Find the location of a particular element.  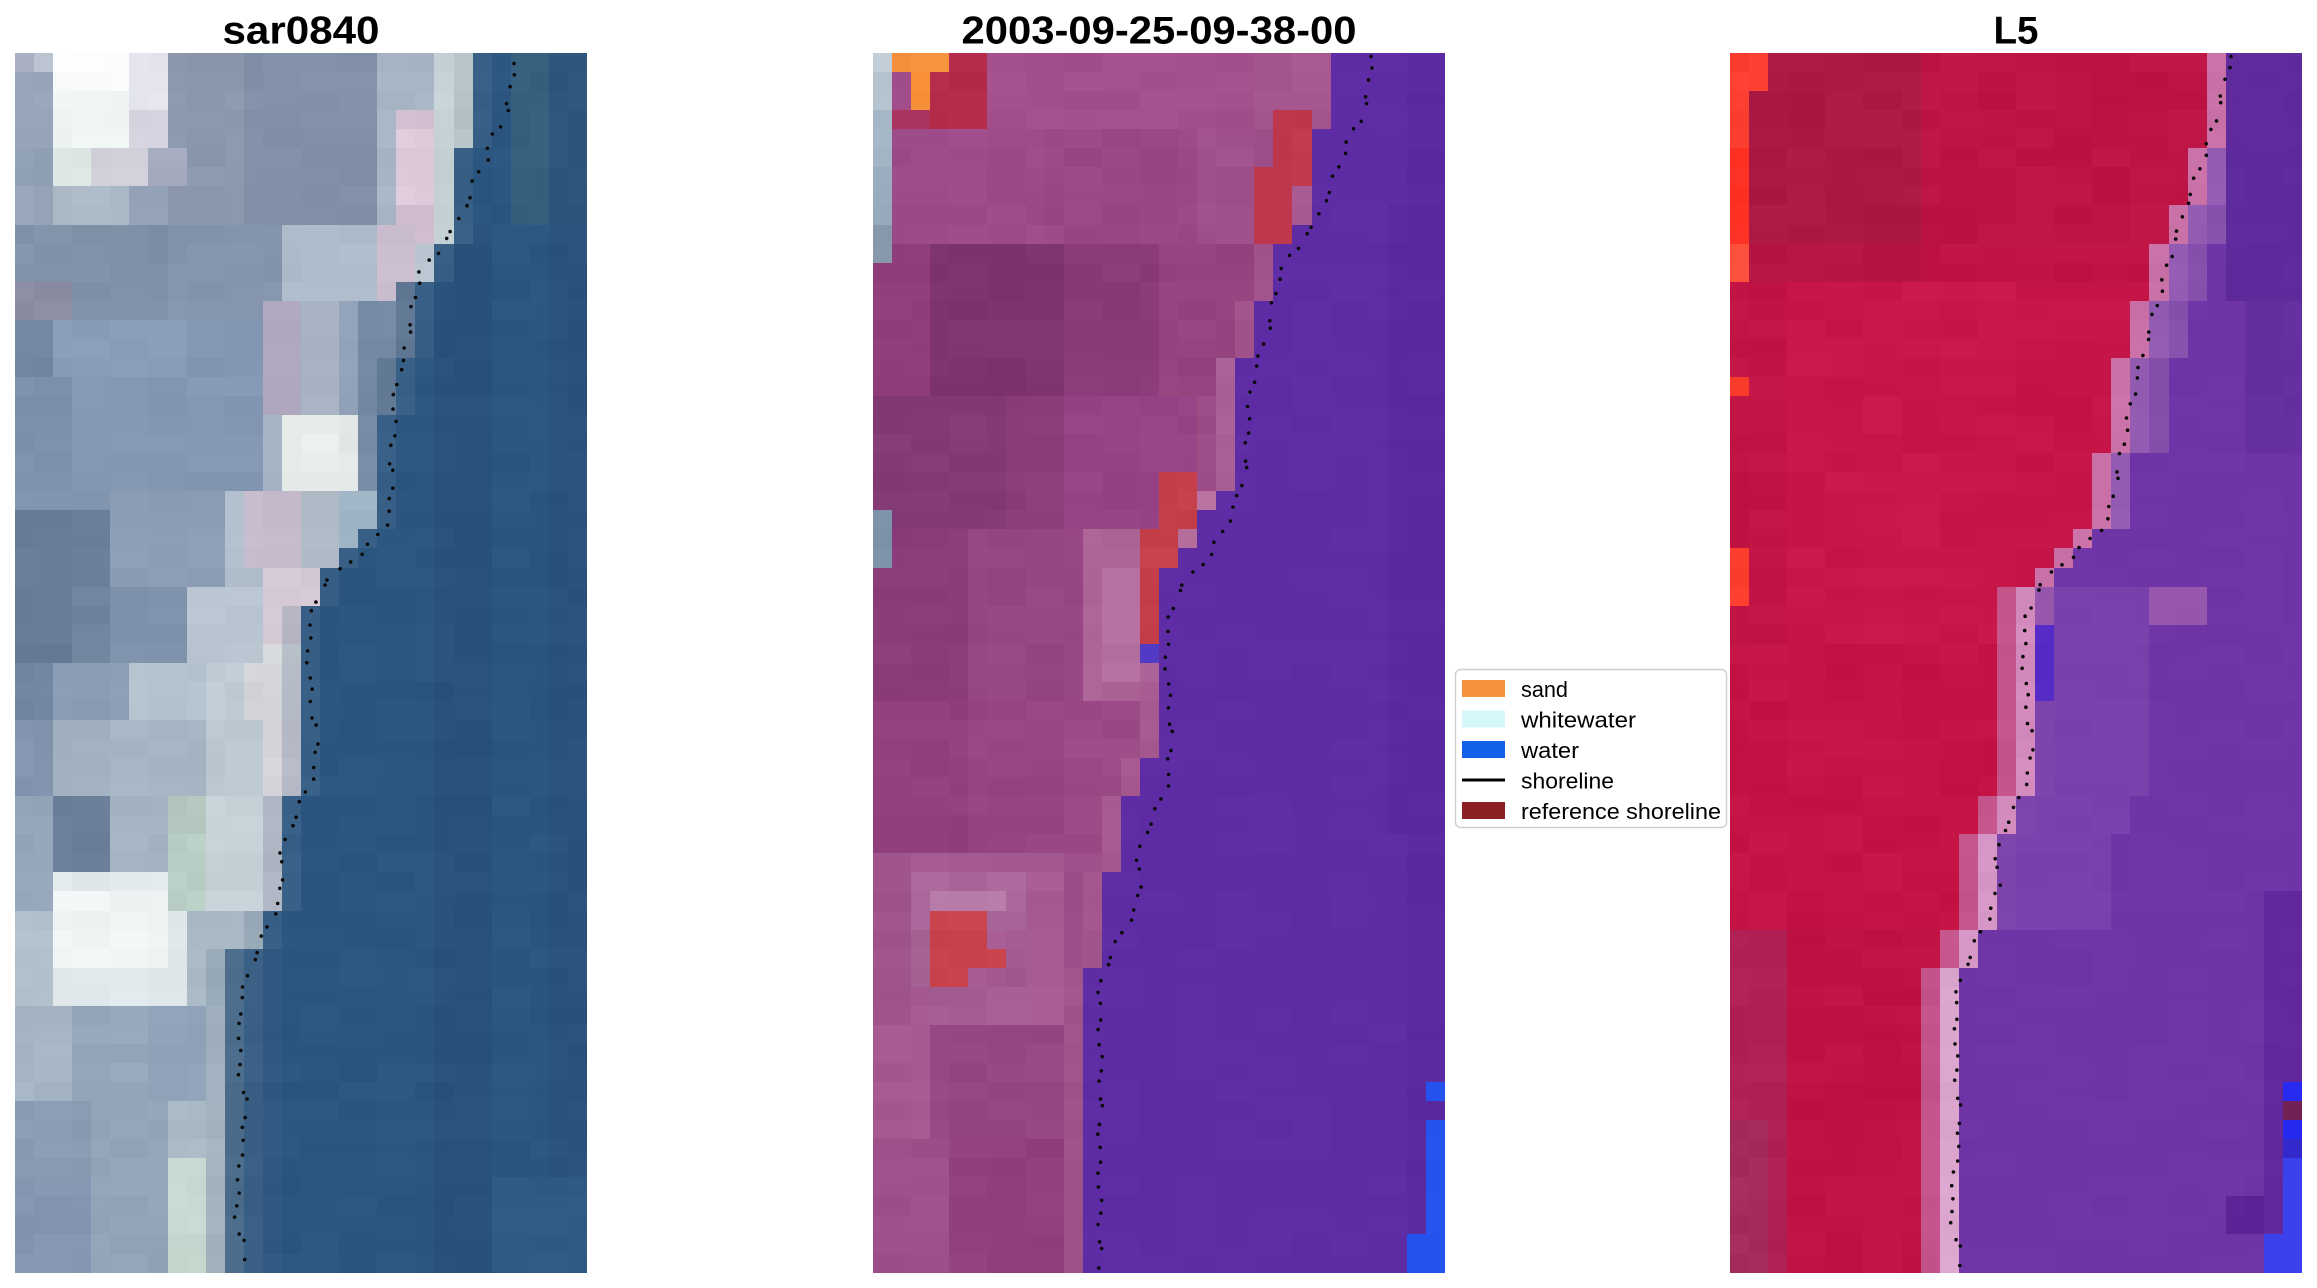

svg-text: sand is located at coordinates (1544, 689).